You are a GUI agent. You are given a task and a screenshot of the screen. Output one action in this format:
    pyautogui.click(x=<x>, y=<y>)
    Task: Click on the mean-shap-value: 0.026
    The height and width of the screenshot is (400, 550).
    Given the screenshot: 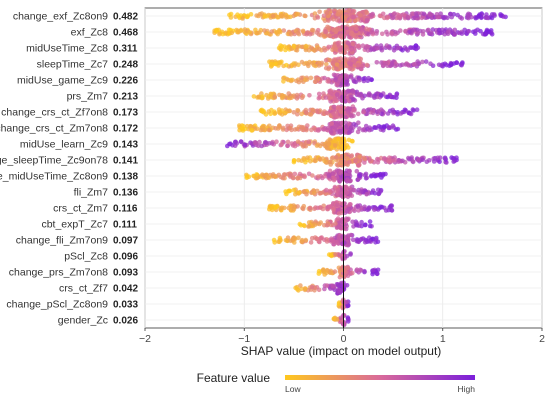 What is the action you would take?
    pyautogui.click(x=125, y=321)
    